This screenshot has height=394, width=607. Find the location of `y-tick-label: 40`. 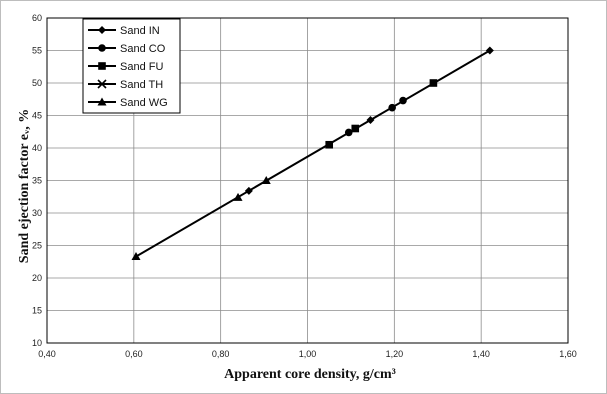

y-tick-label: 40 is located at coordinates (37, 148).